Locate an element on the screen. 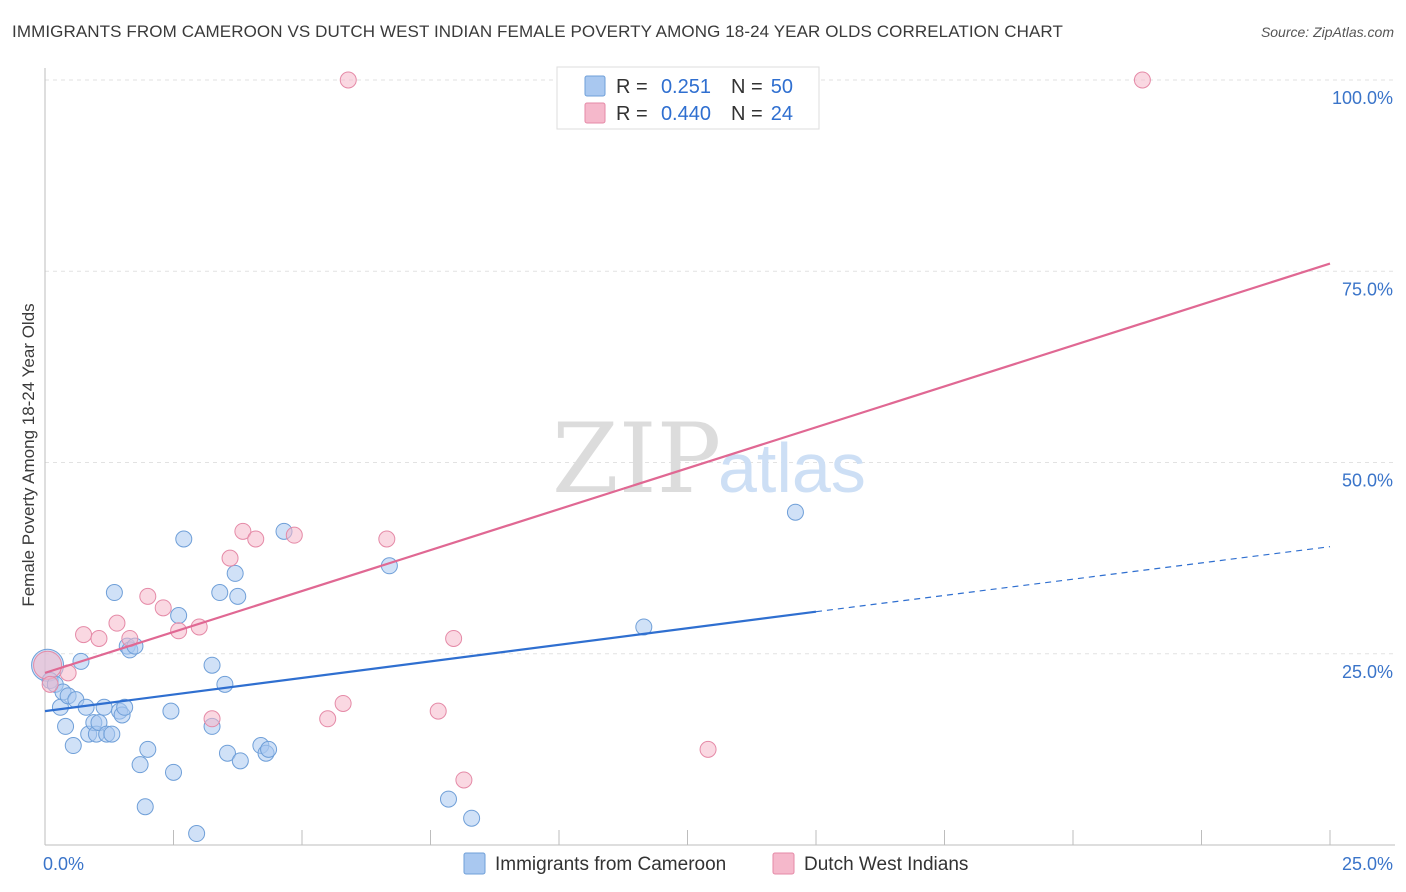  x-tick-label: 0.0% is located at coordinates (63, 864).